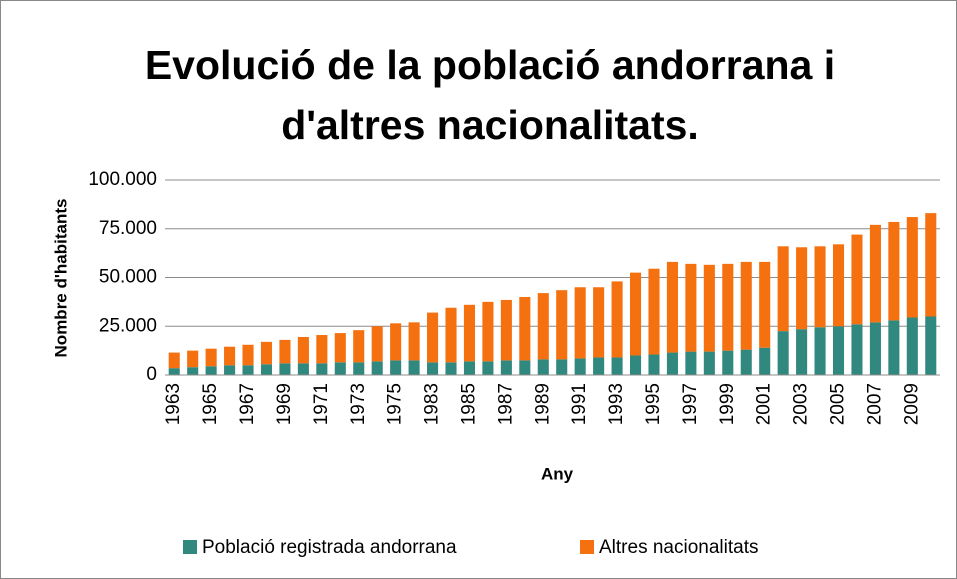 The height and width of the screenshot is (579, 957). Describe the element at coordinates (190, 547) in the screenshot. I see `legend-swatch` at that location.